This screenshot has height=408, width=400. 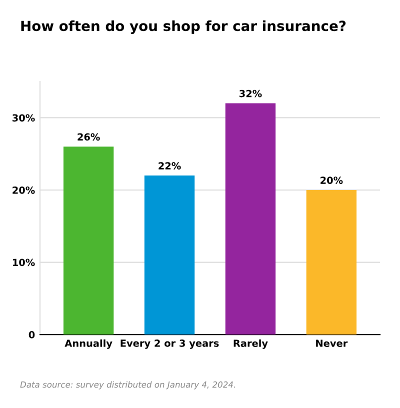 I want to click on data-label: 26%, so click(x=89, y=137).